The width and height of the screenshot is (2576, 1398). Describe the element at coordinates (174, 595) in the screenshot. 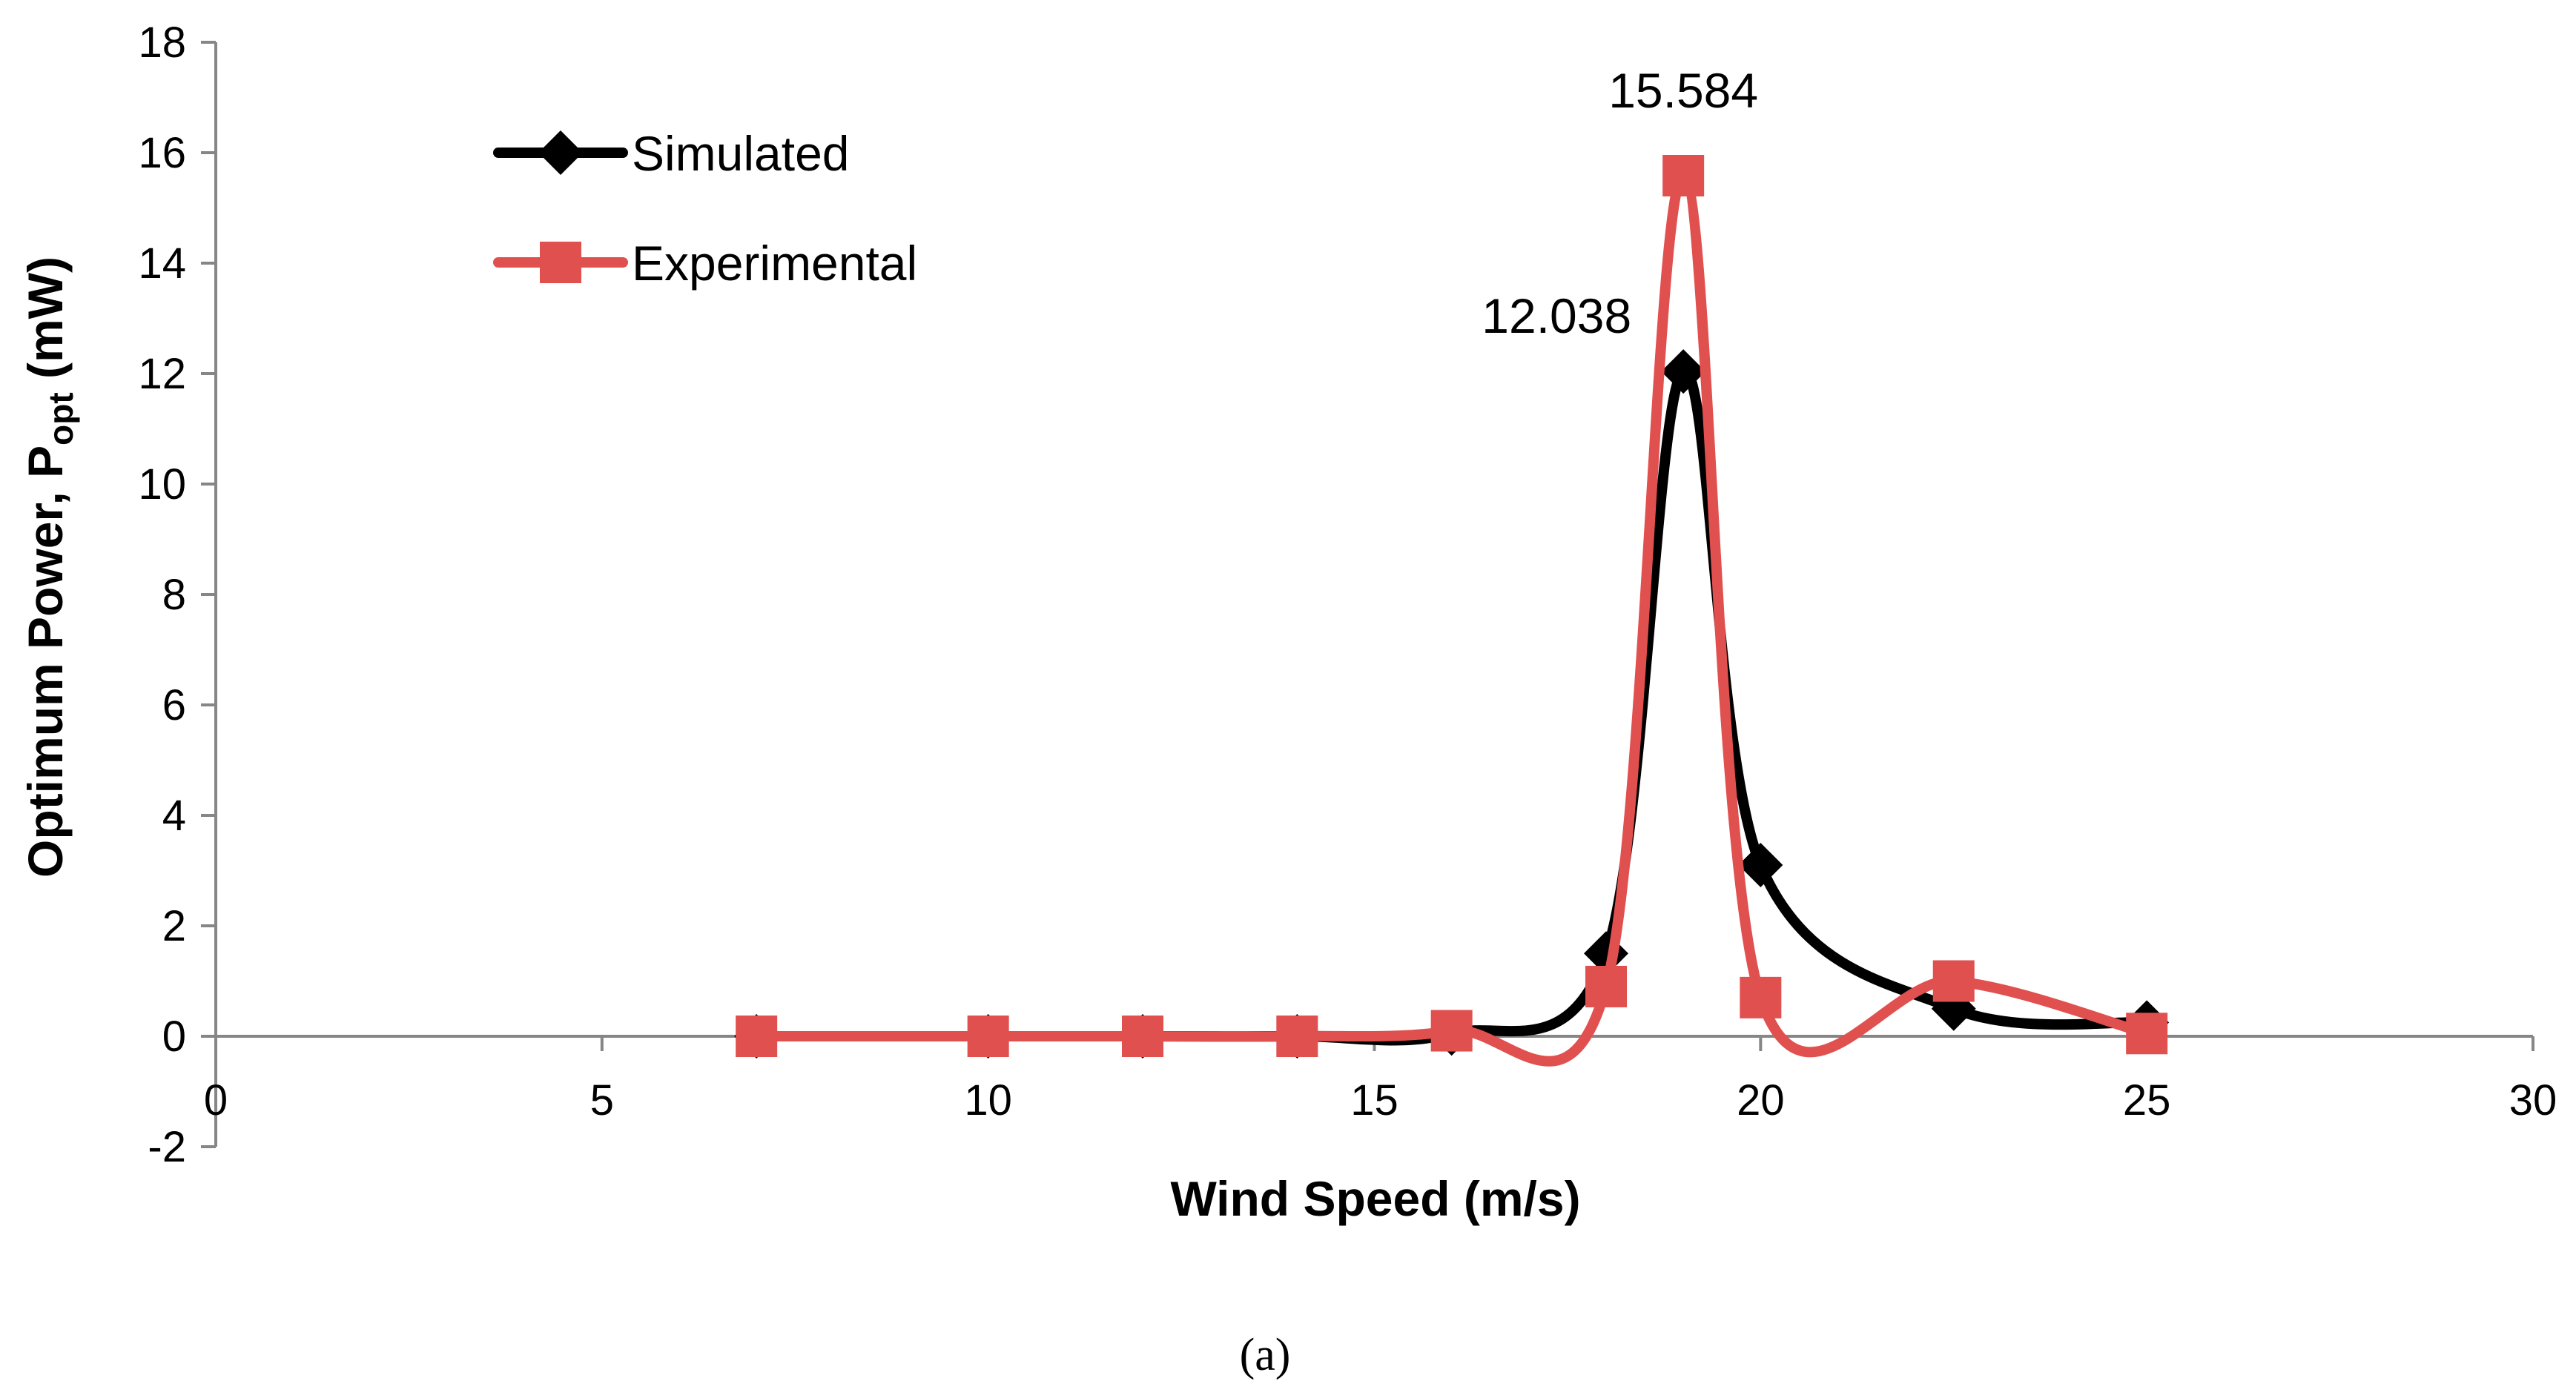

I see `y-tick-label: 8` at that location.